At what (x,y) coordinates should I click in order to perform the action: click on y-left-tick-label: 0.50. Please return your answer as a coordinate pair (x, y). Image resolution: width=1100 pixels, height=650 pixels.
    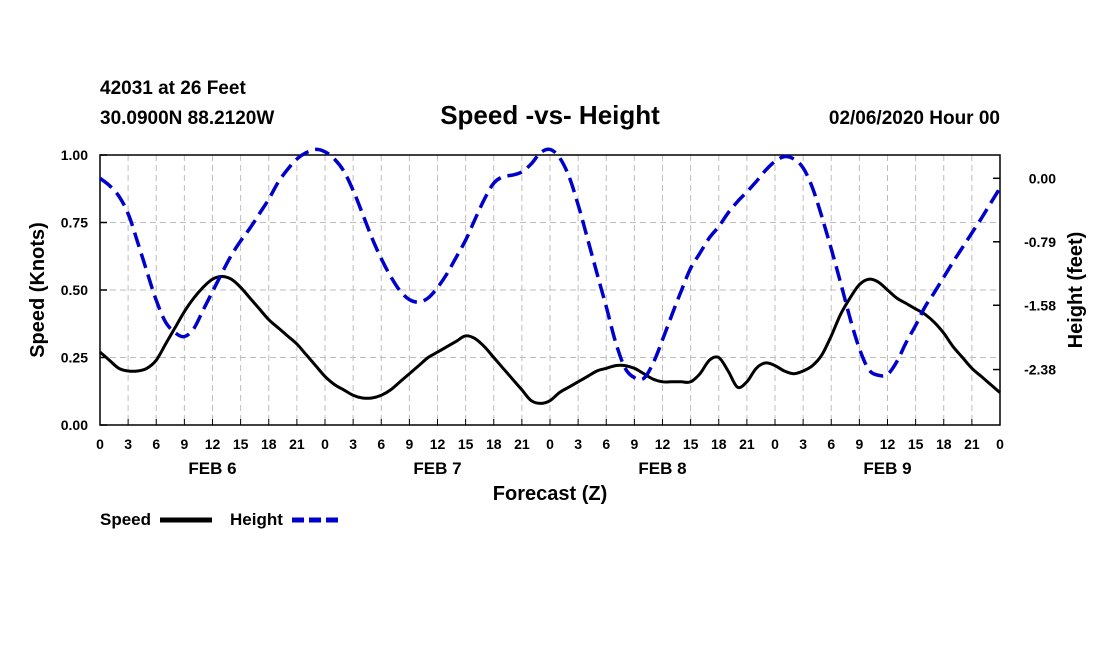
    Looking at the image, I should click on (74, 290).